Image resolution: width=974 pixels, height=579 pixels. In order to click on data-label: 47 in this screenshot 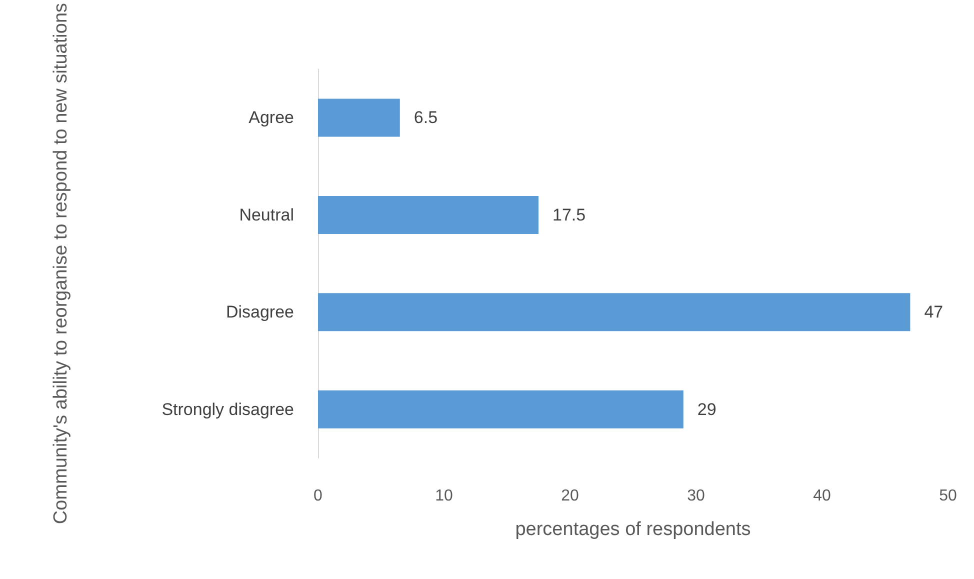, I will do `click(934, 312)`.